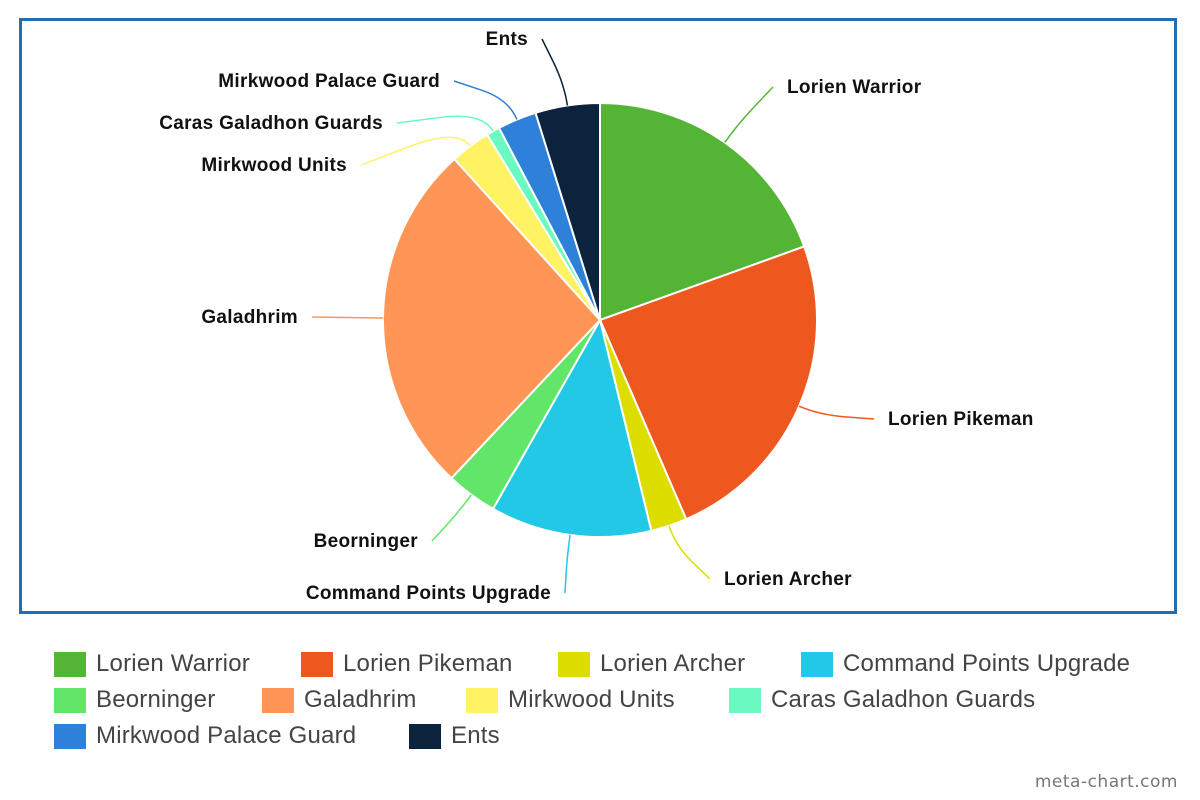 Image resolution: width=1200 pixels, height=800 pixels. I want to click on legend-item-mirkwood-units: Mirkwood Units, so click(570, 700).